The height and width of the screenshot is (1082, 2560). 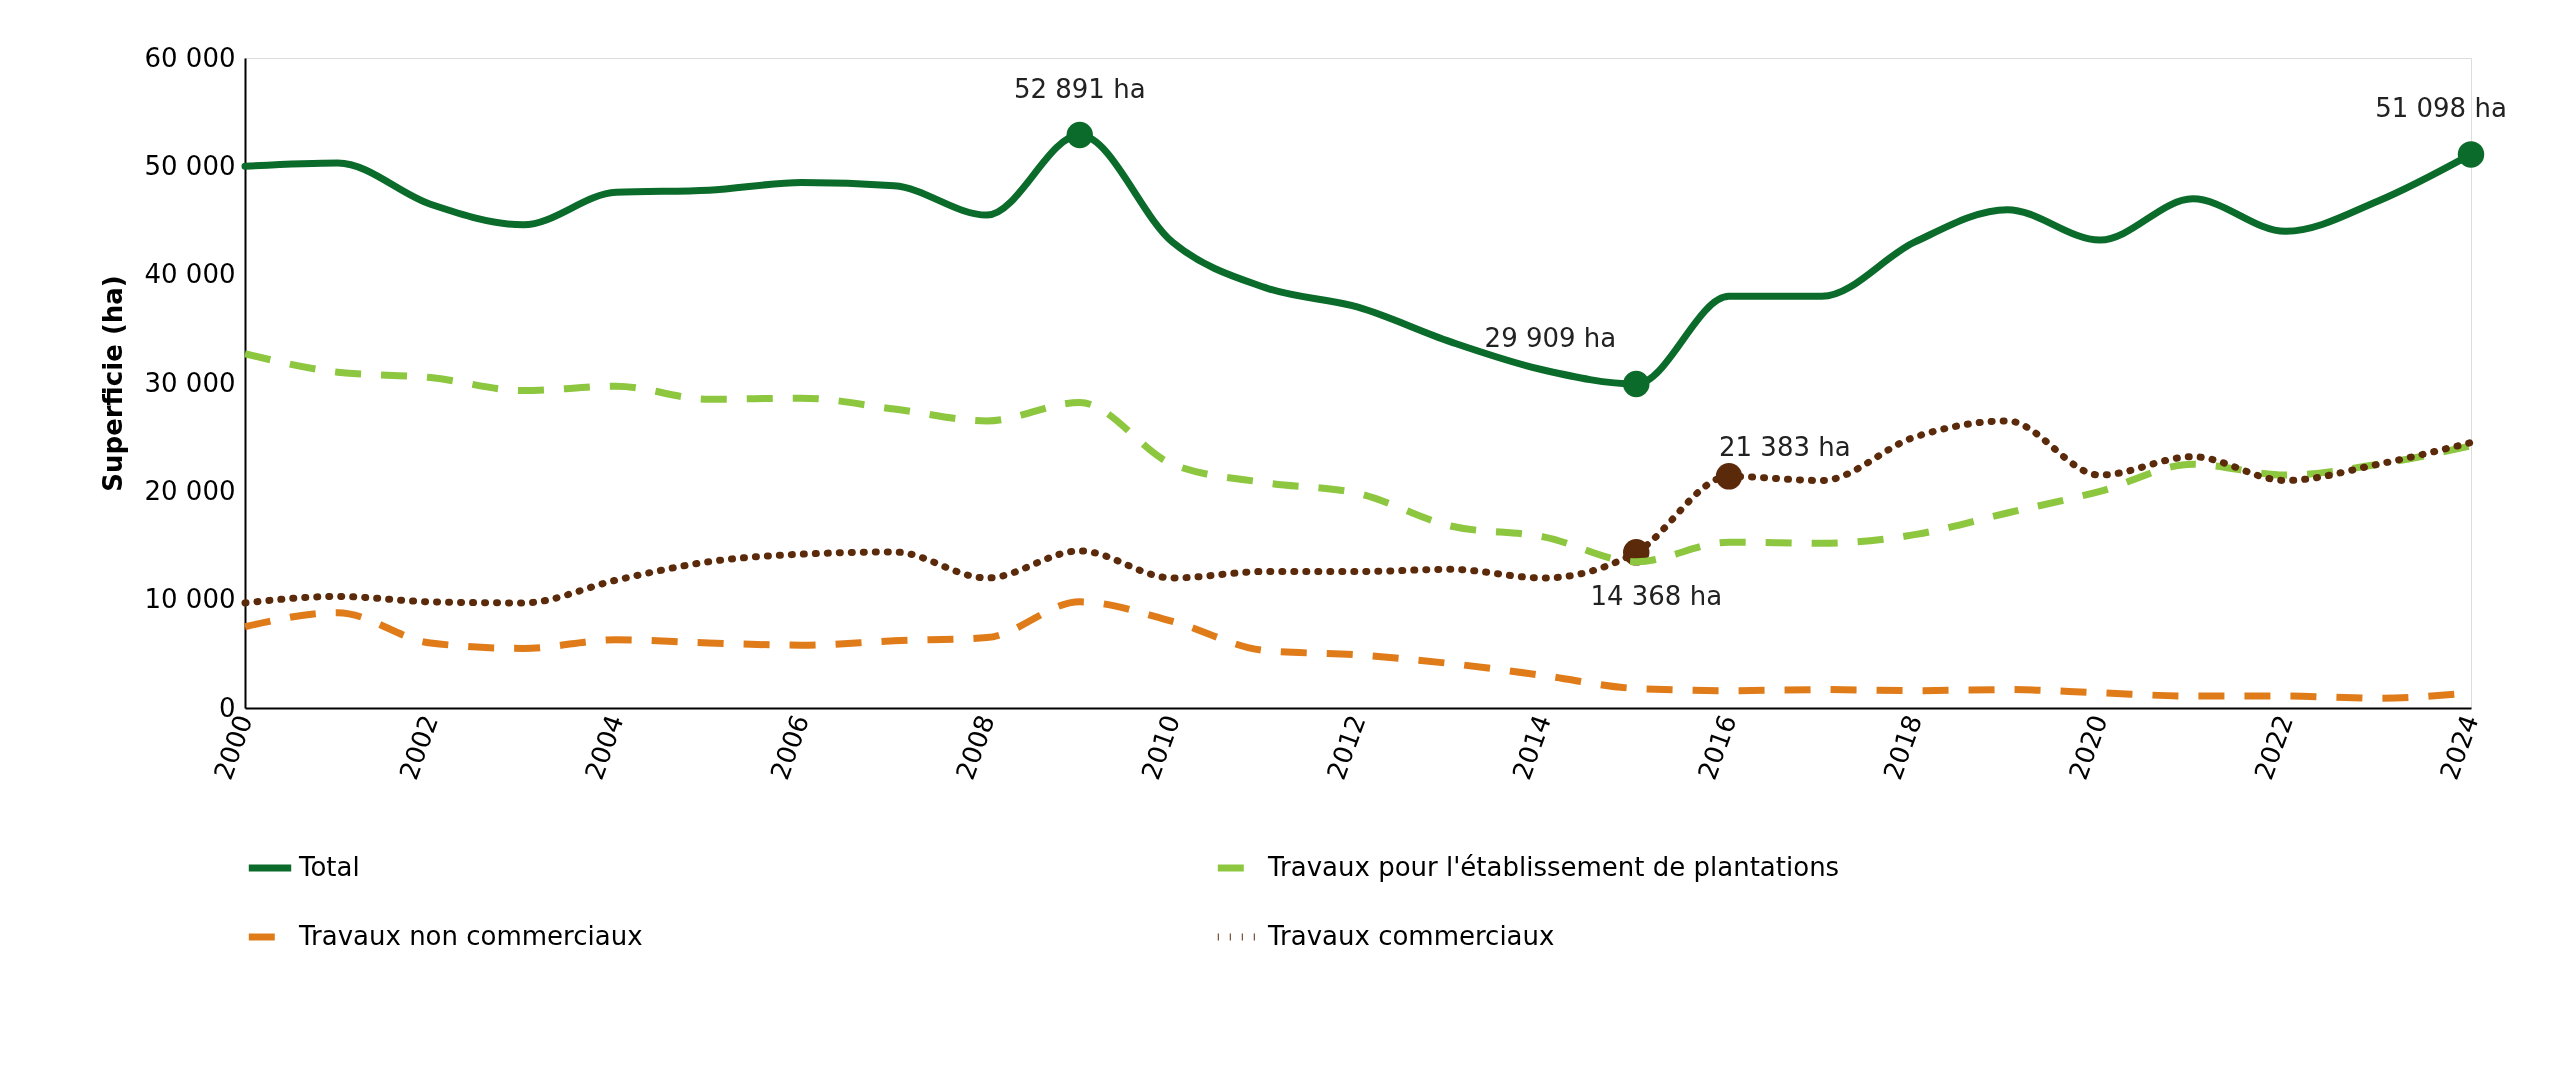 What do you see at coordinates (1717, 747) in the screenshot?
I see `x-tick-label: 2016` at bounding box center [1717, 747].